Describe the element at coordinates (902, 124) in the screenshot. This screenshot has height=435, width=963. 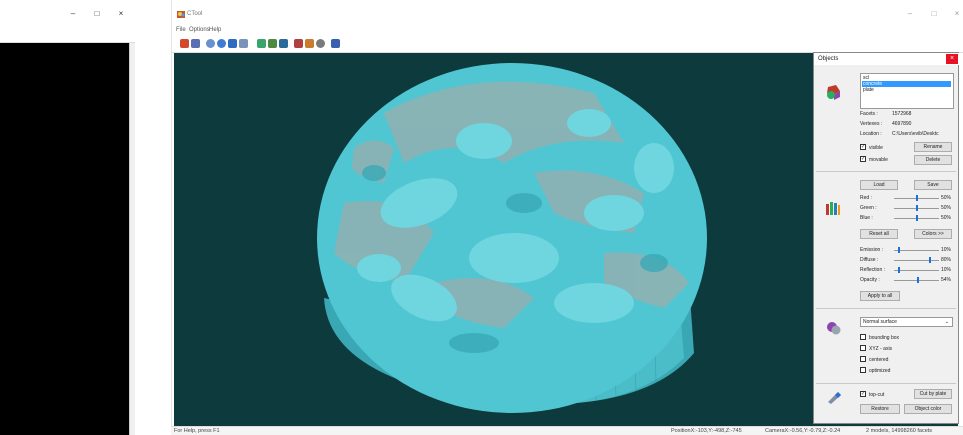
I see `vertexes-value: 4697890` at that location.